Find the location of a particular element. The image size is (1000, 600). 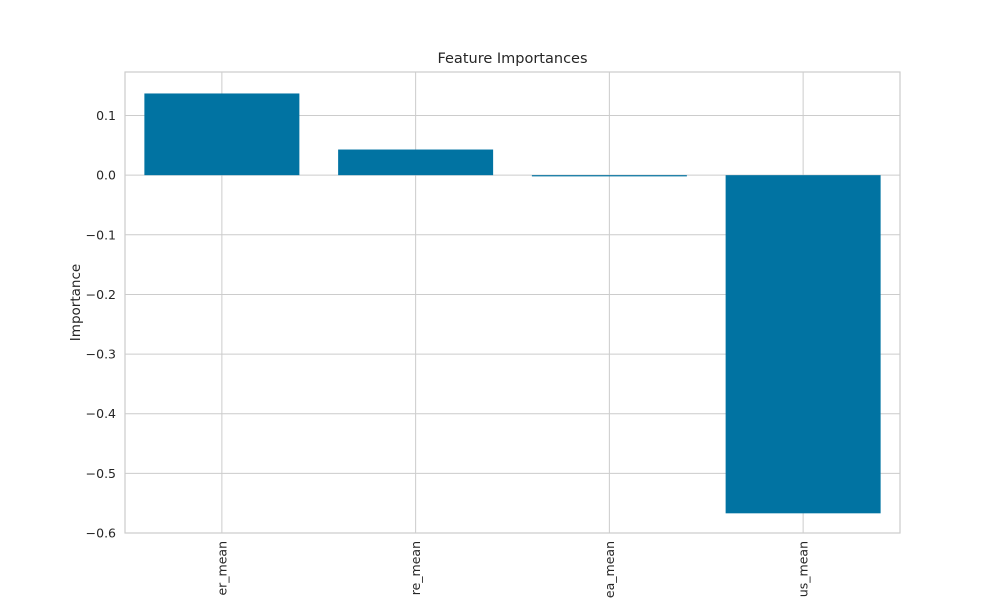

chart-title: Feature Importances is located at coordinates (512, 59).